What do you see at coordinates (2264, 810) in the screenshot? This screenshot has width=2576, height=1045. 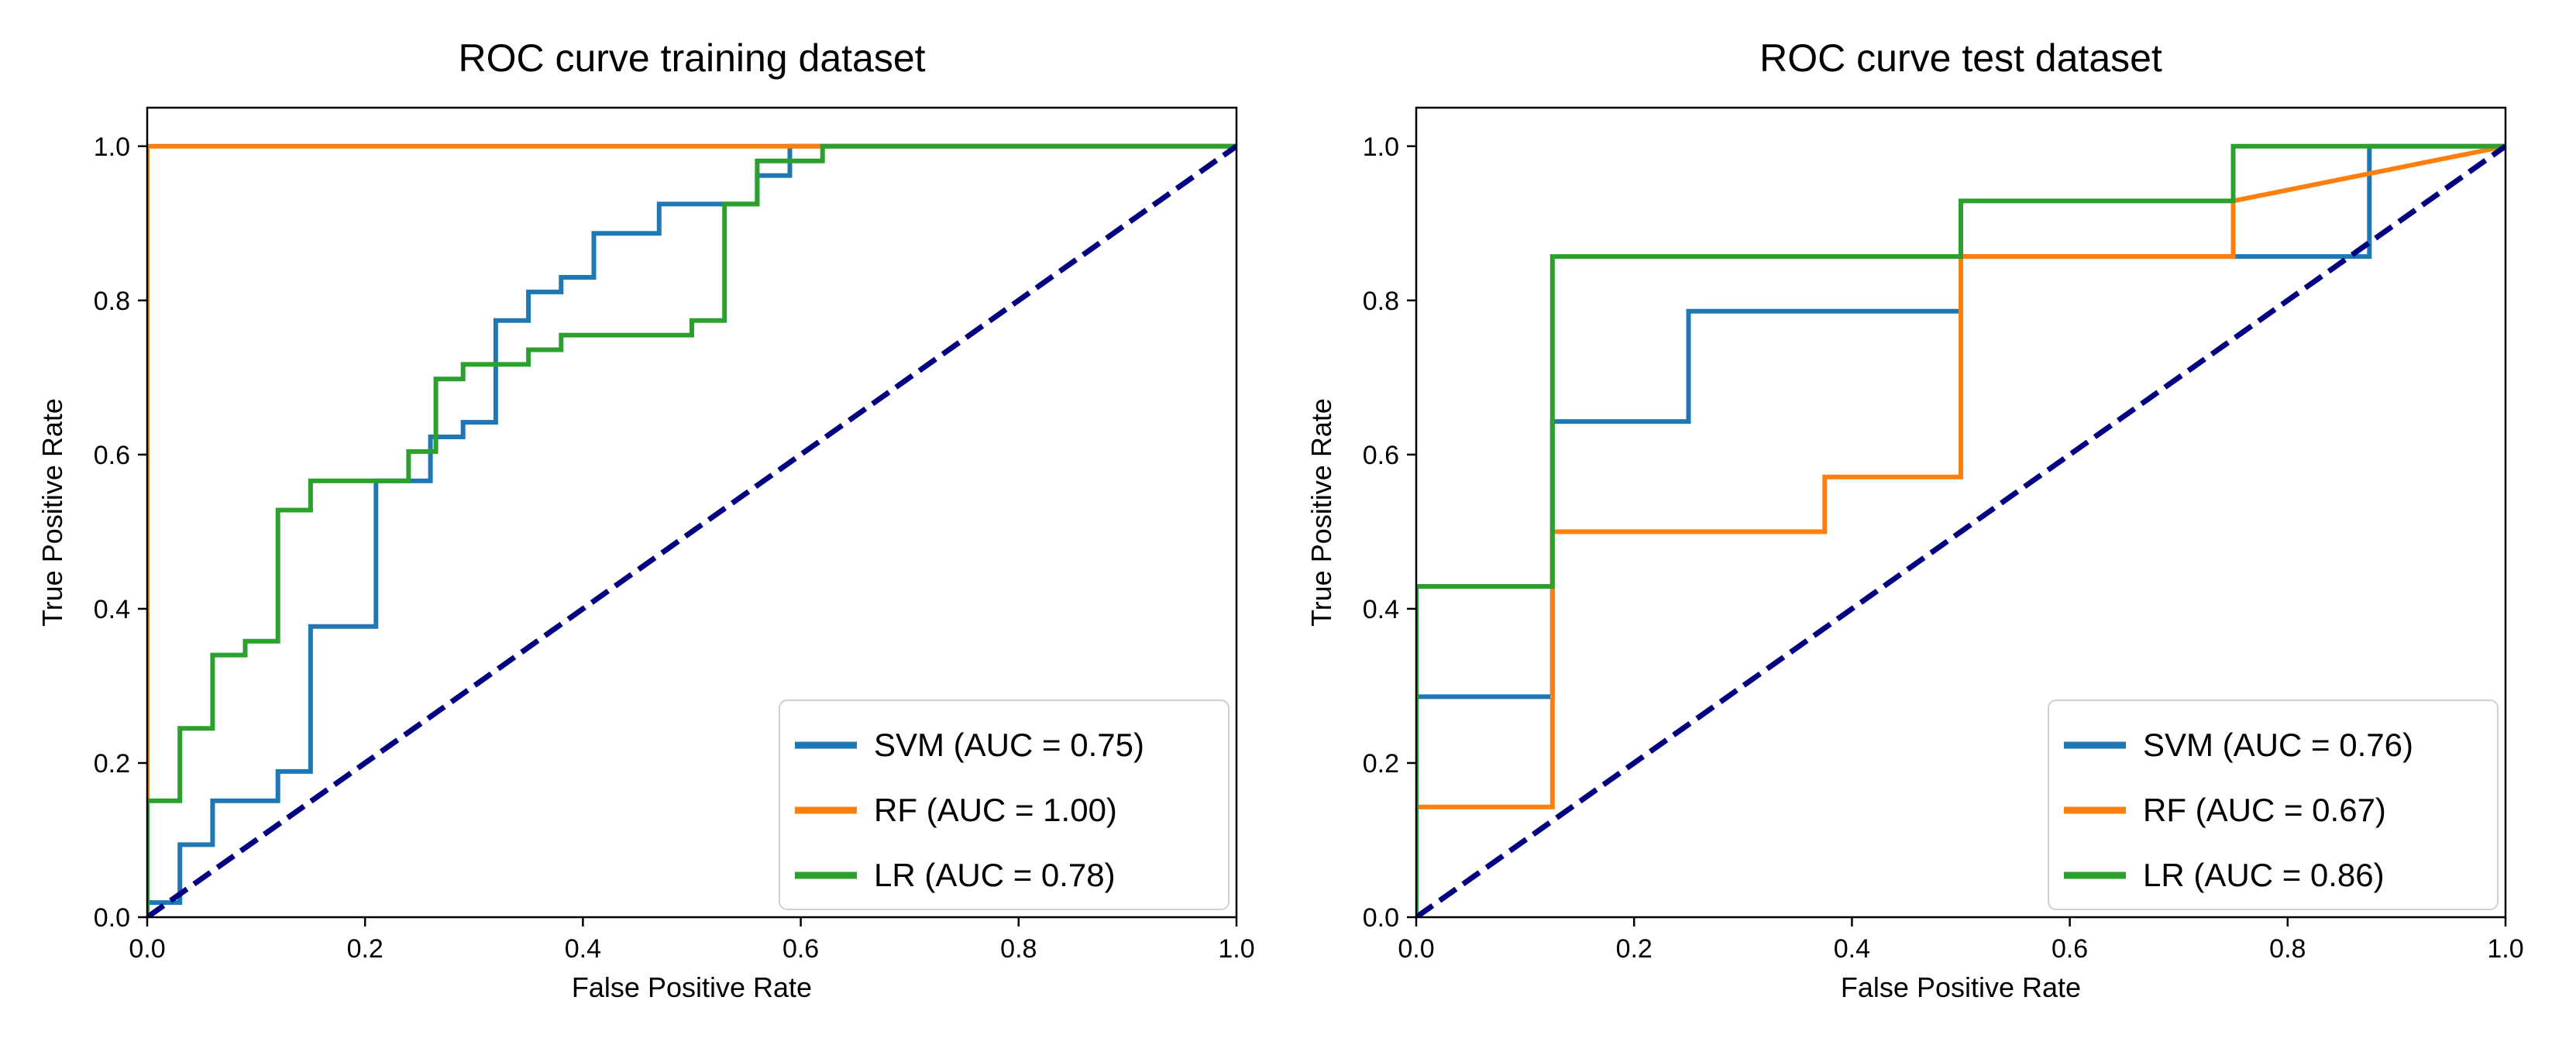 I see `legend-label: RF (AUC = 0.67)` at bounding box center [2264, 810].